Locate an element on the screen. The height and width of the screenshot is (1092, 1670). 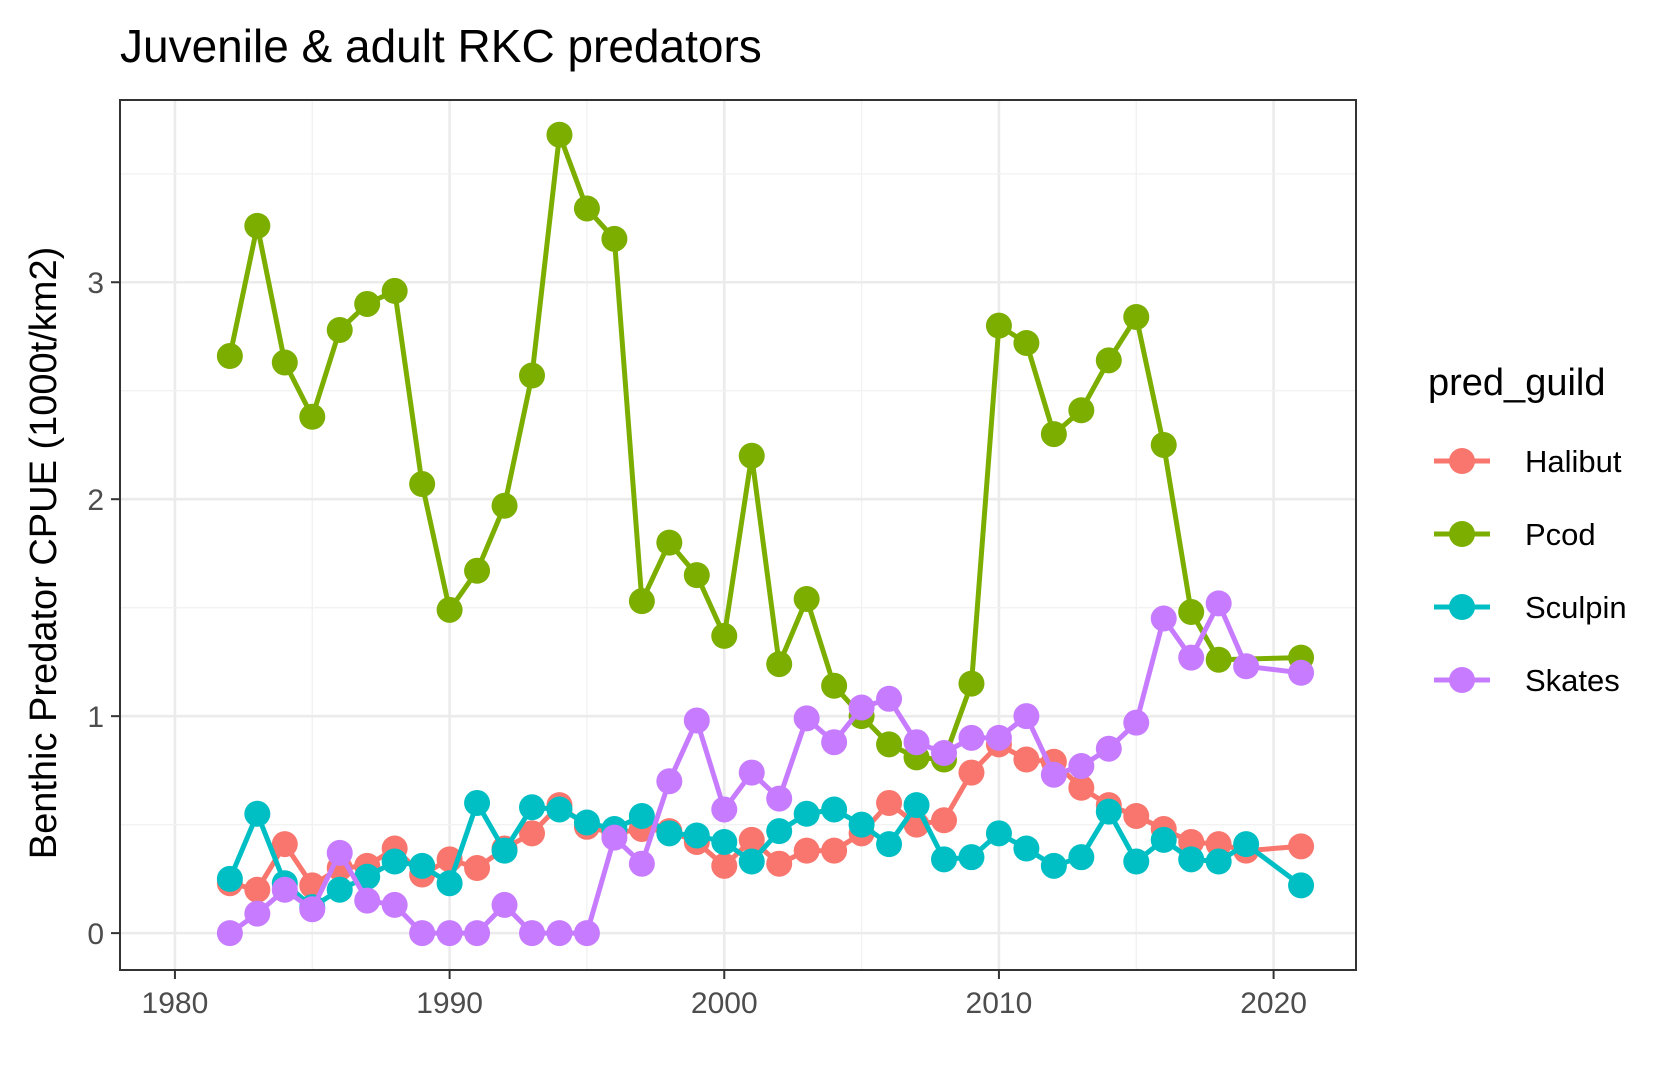
legend-label: Pcod is located at coordinates (1560, 534).